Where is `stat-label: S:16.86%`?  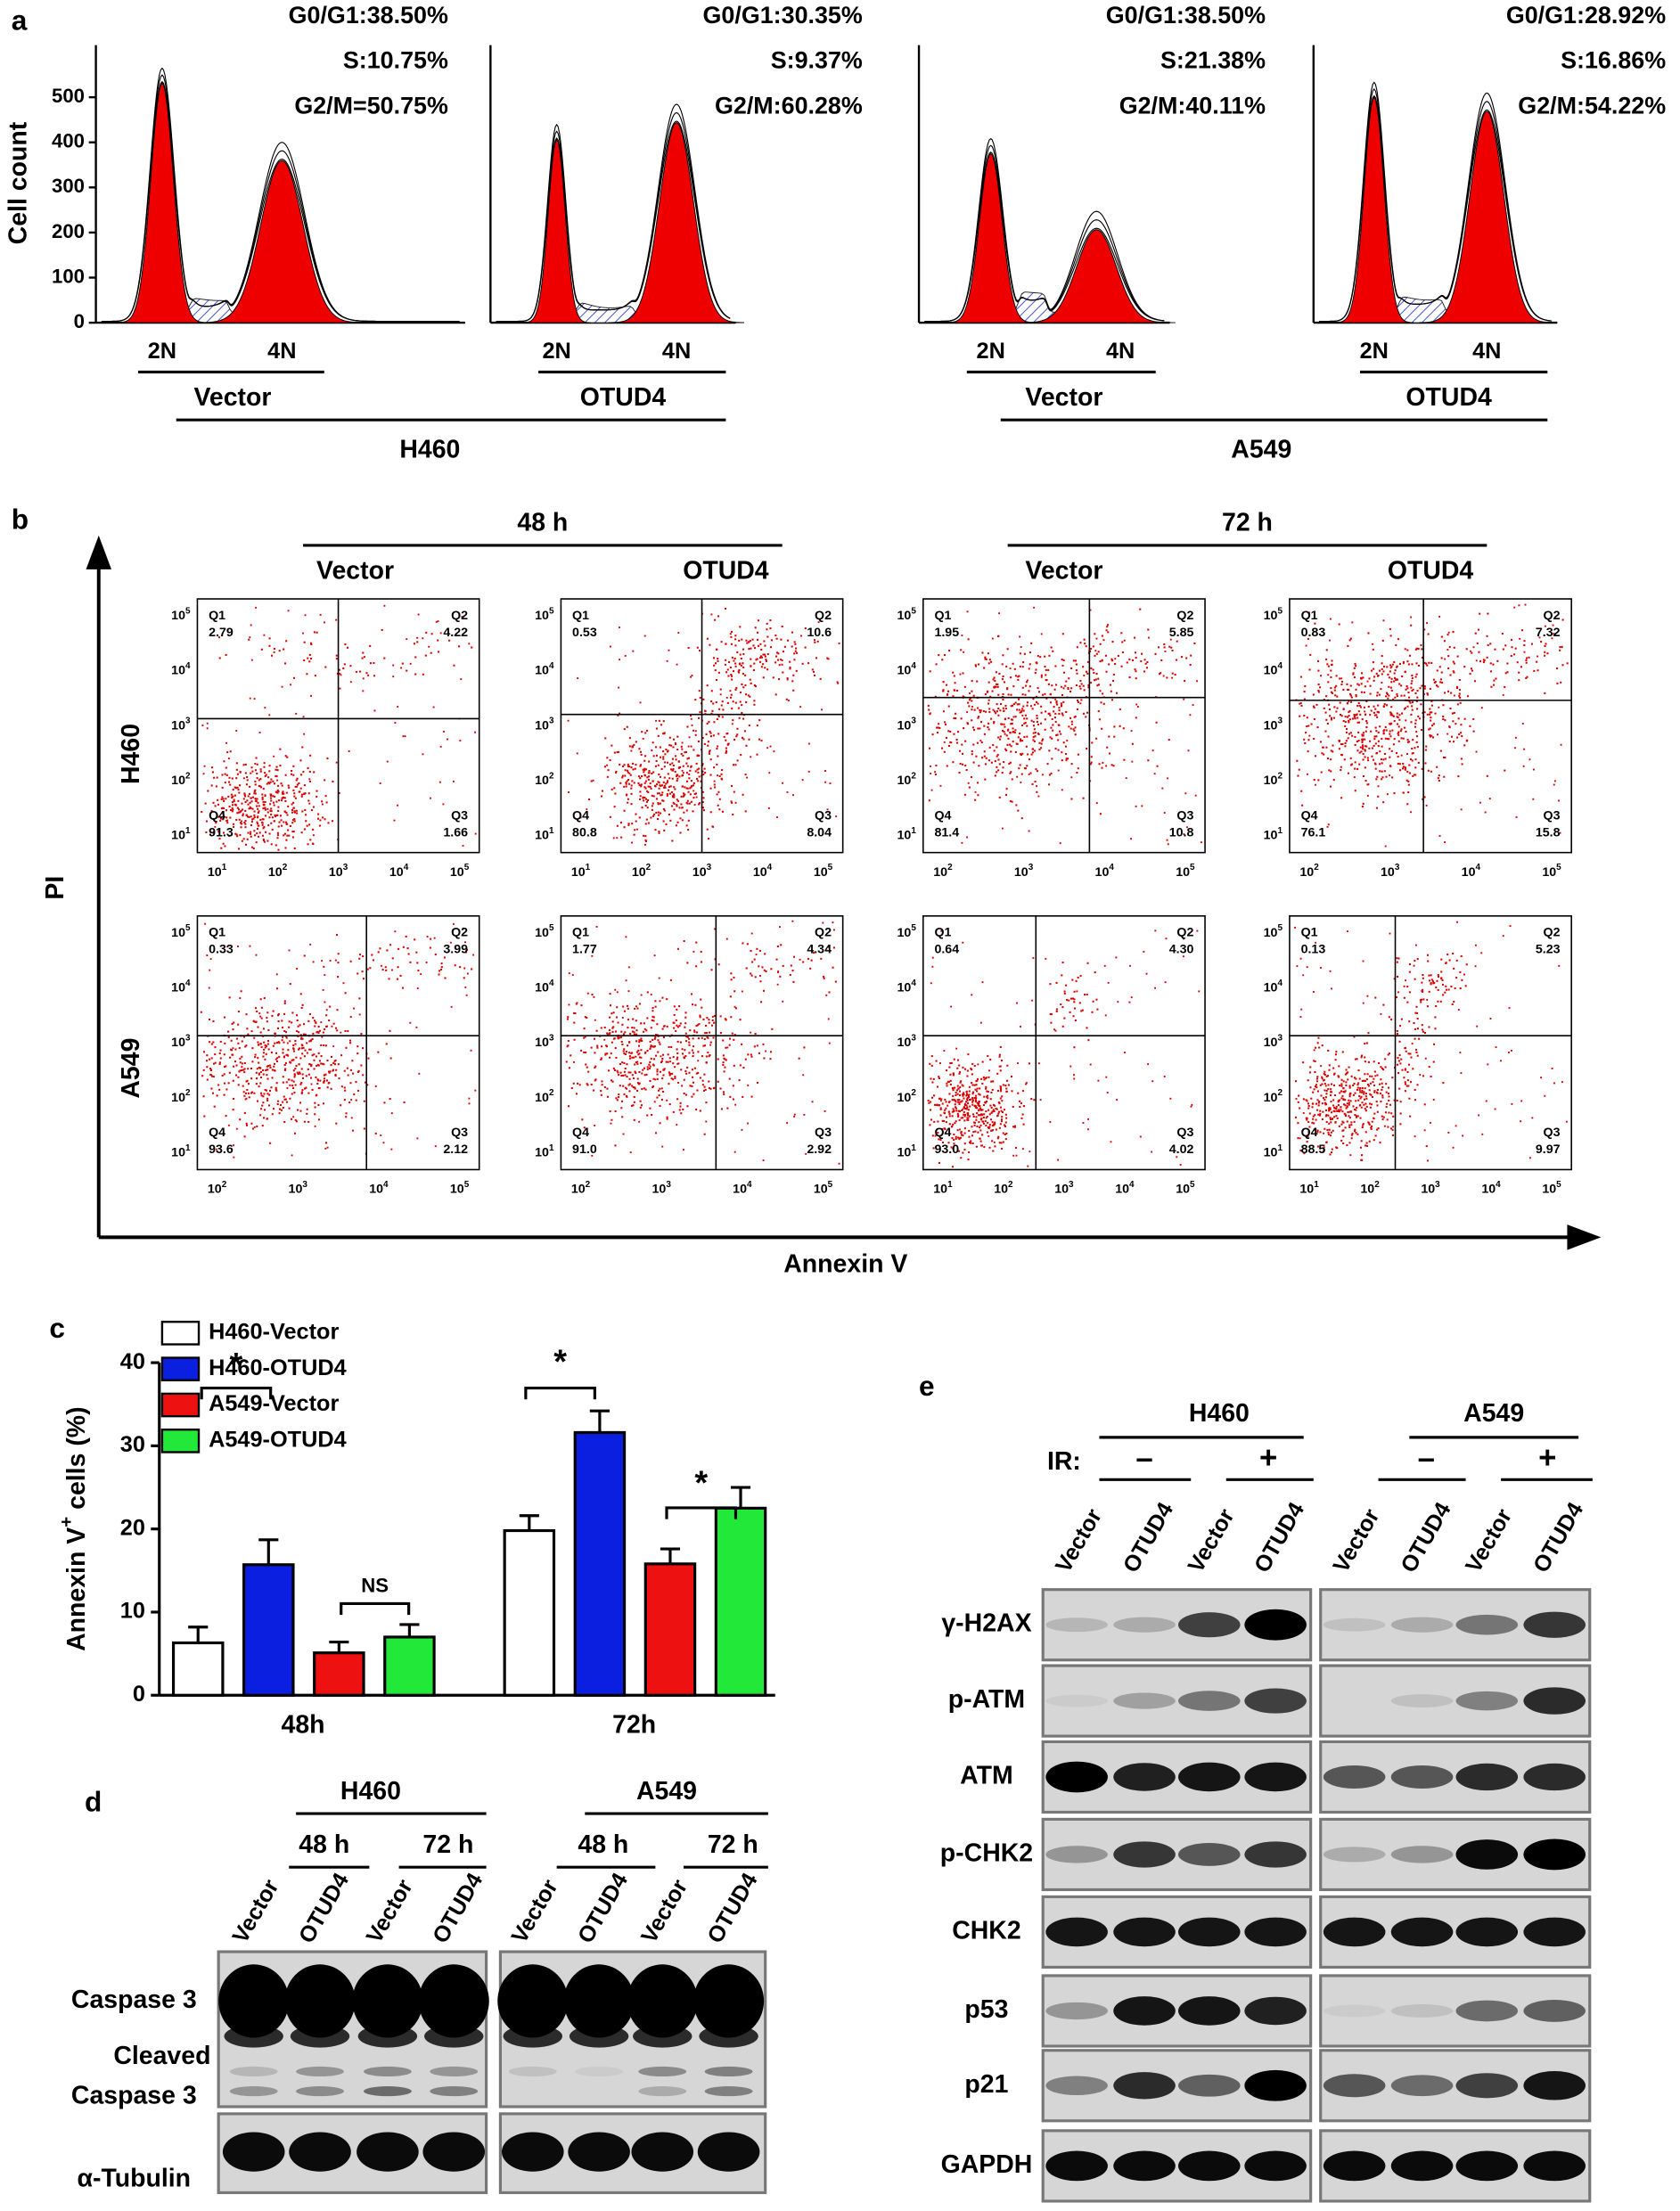
stat-label: S:16.86% is located at coordinates (1614, 60).